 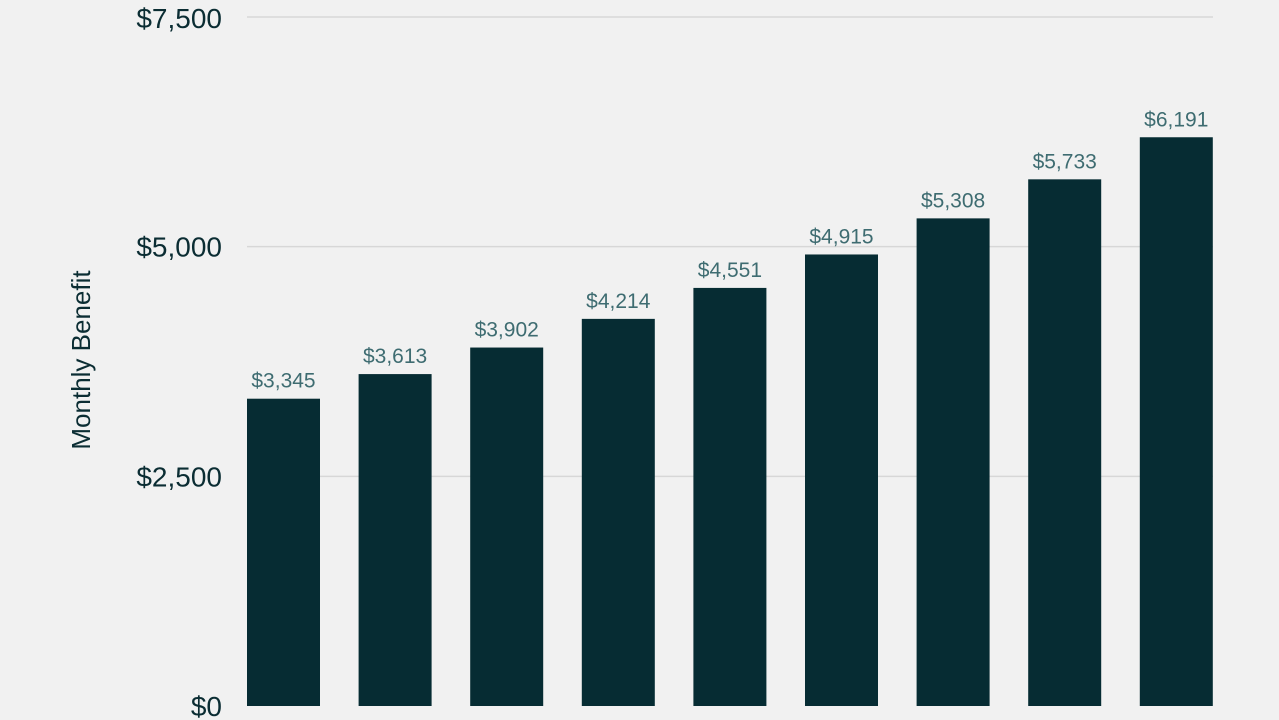 I want to click on data-label: $4,915, so click(x=841, y=236).